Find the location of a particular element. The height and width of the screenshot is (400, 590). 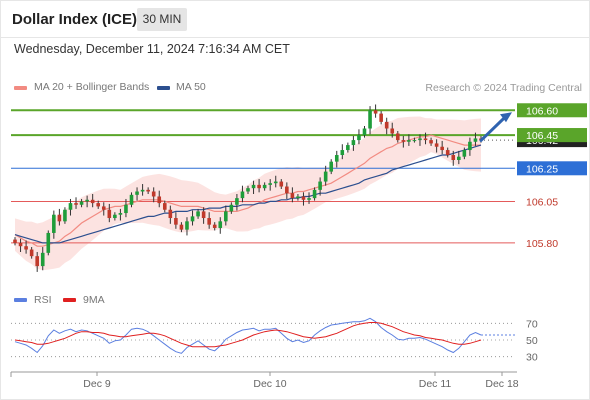

rsi-swatch is located at coordinates (20, 300).